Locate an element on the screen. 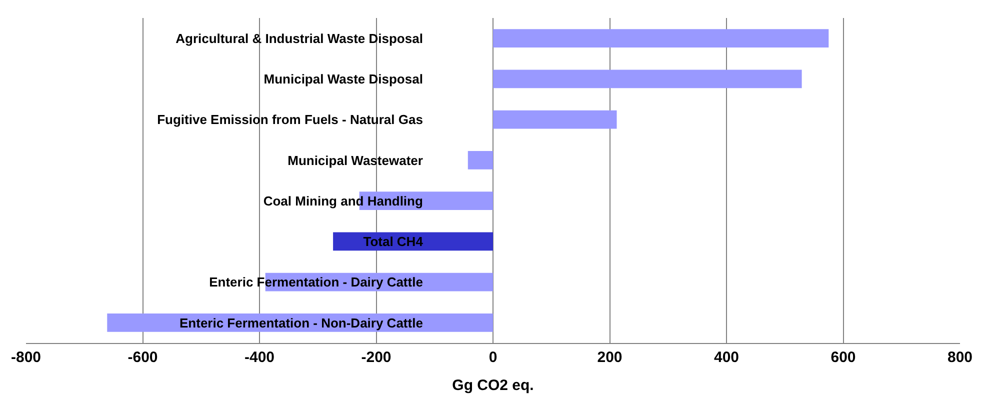 The image size is (986, 419). y-tick-label: Municipal Wastewater is located at coordinates (355, 160).